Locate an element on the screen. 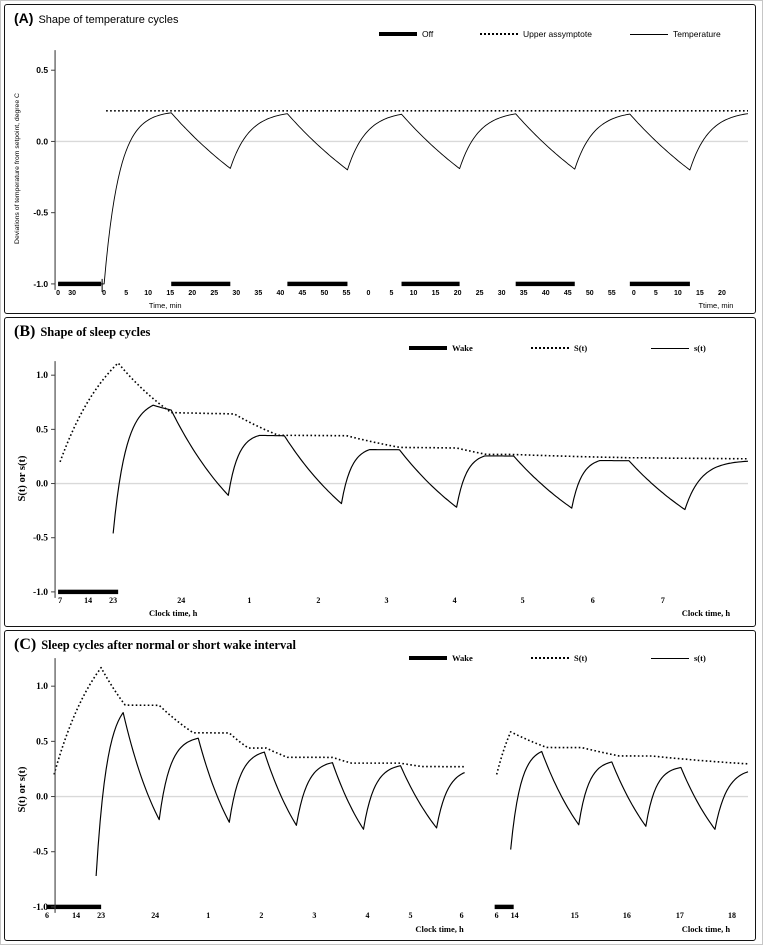 Image resolution: width=763 pixels, height=945 pixels. legend-item-s-t: s(t) is located at coordinates (678, 658).